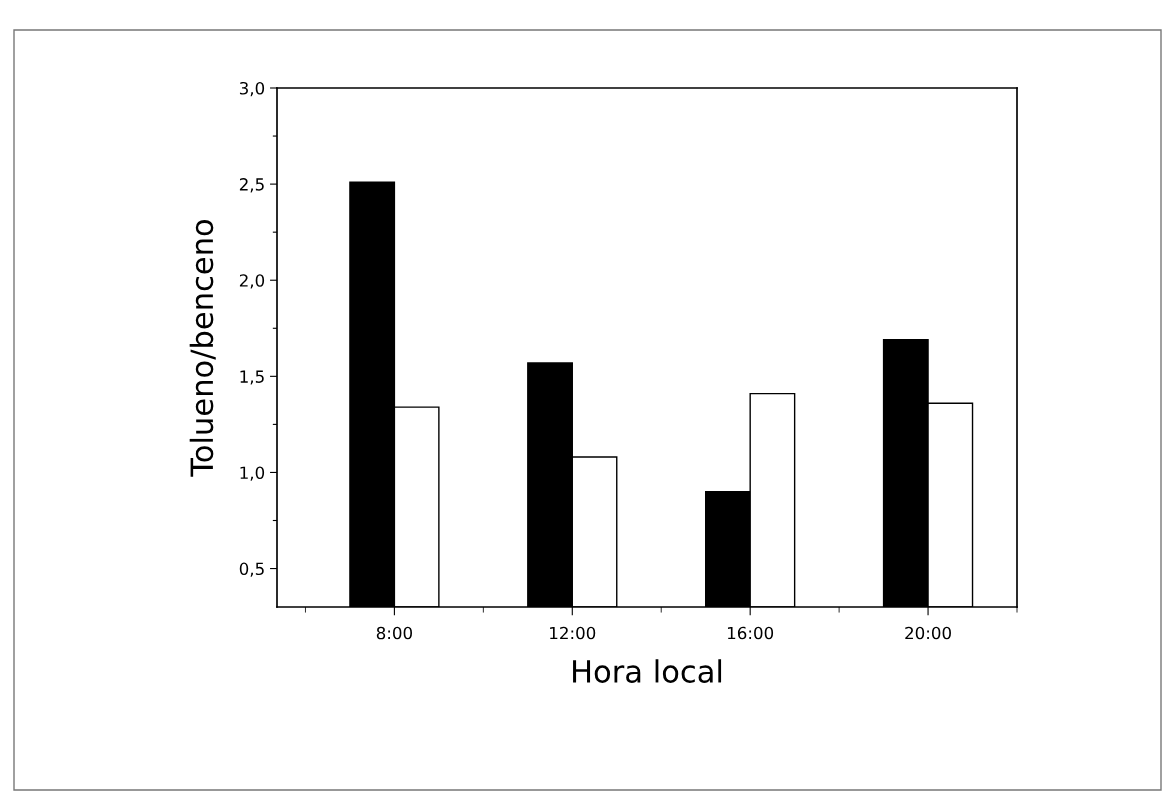 The image size is (1175, 804). Describe the element at coordinates (251, 185) in the screenshot. I see `y-tick-label: 2,5` at that location.